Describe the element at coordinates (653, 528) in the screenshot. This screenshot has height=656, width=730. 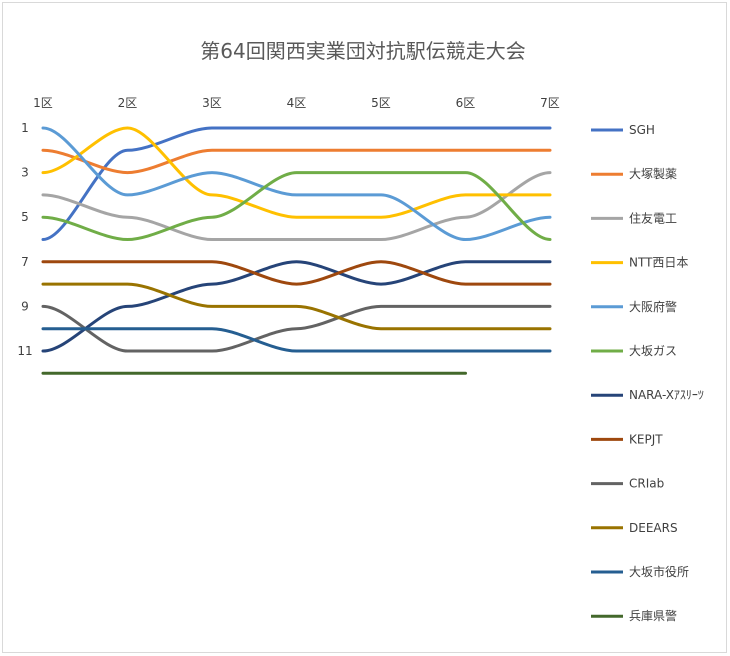
I see `legend-label: DEEARS` at that location.